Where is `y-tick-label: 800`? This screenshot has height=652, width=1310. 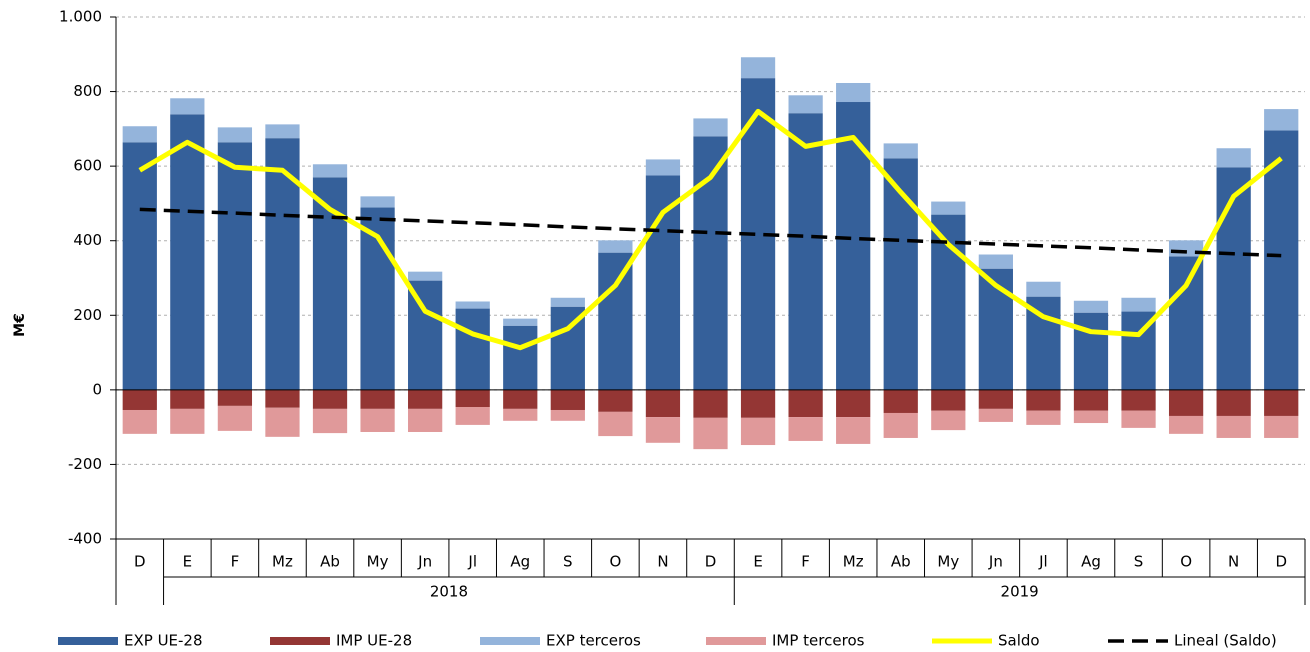
y-tick-label: 800 is located at coordinates (87, 91).